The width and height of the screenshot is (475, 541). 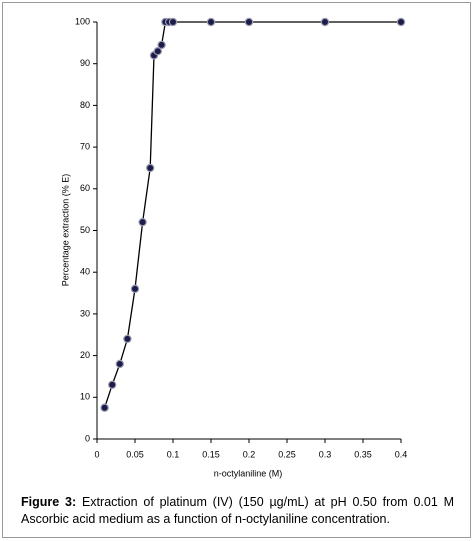 I want to click on x-tick-label: 0.15, so click(x=211, y=454).